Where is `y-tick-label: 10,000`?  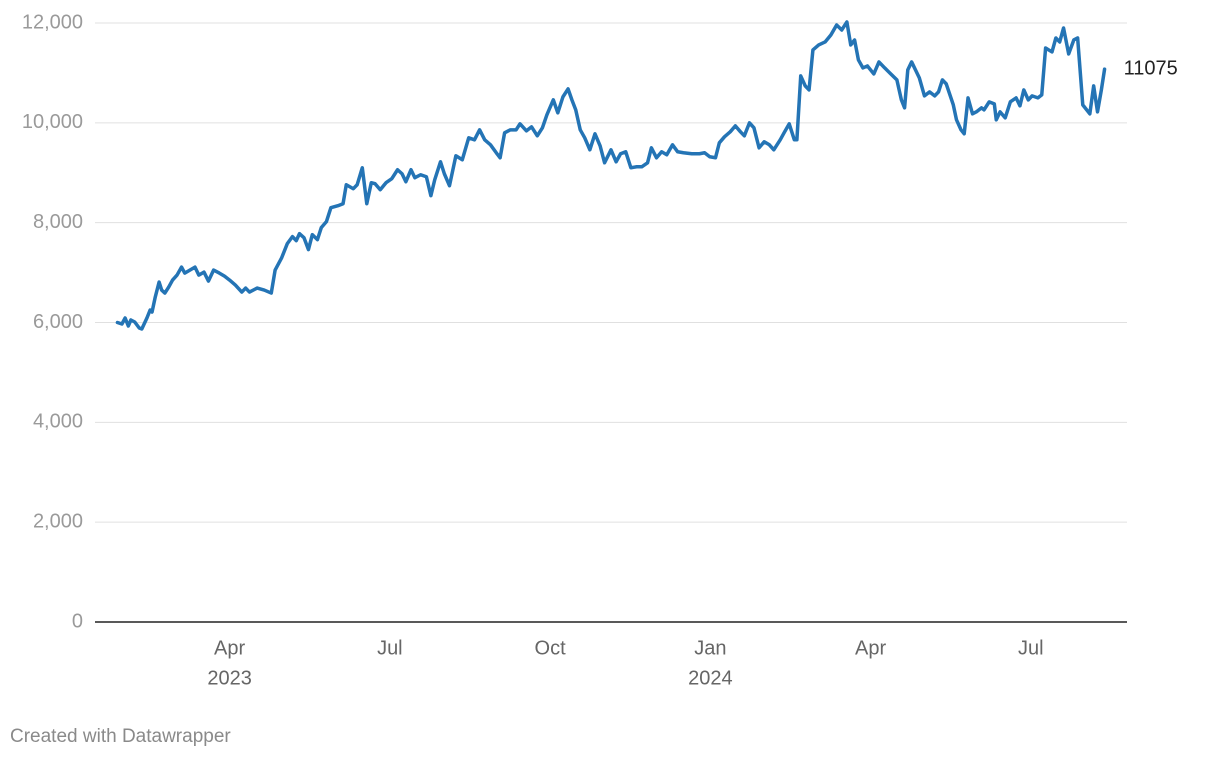 y-tick-label: 10,000 is located at coordinates (52, 122).